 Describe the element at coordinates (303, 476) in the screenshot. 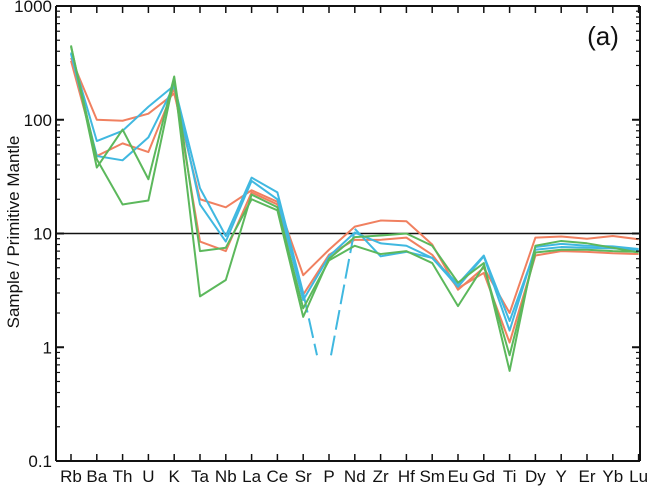

I see `x-tick-label: Sr` at that location.